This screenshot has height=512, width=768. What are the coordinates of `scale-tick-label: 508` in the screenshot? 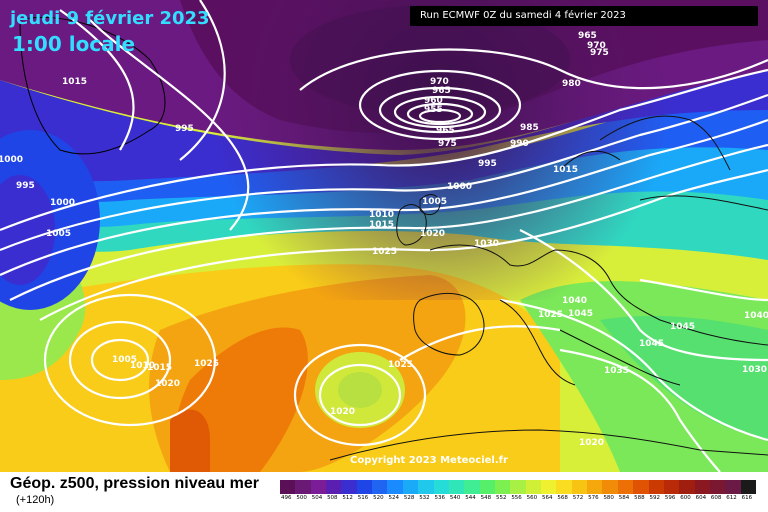 It's located at (332, 498).